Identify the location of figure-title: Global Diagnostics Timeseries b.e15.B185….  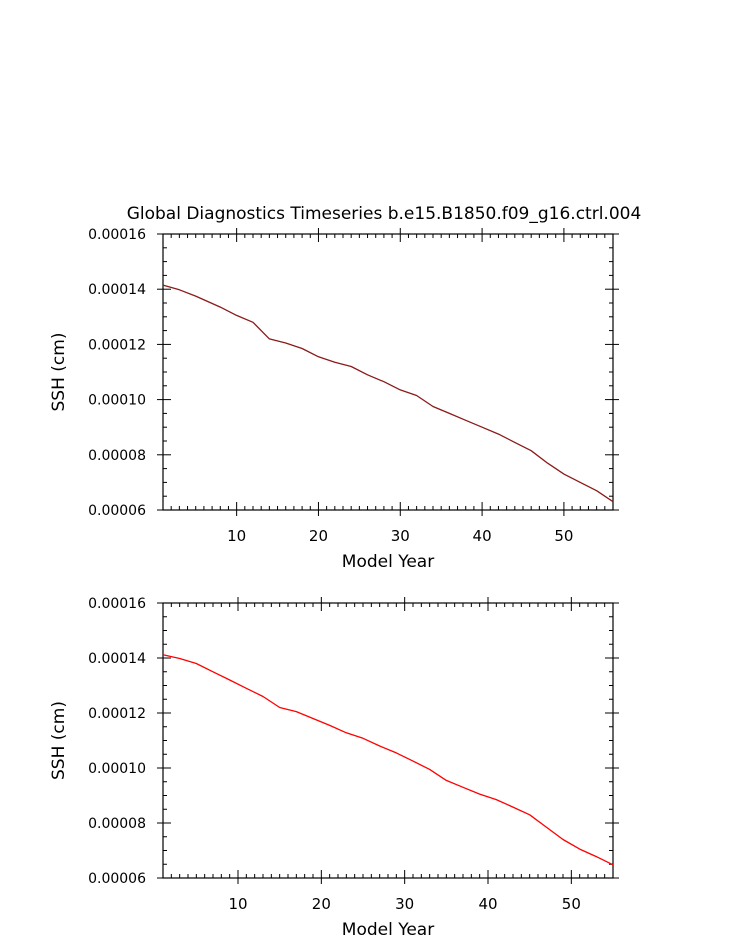
(384, 214).